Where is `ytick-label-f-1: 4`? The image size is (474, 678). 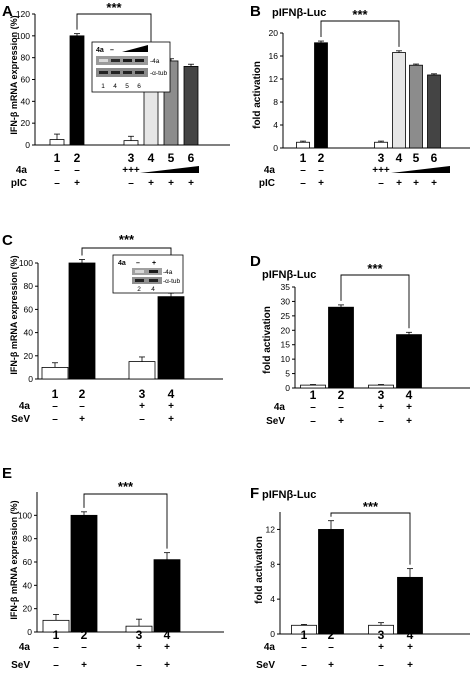 ytick-label-f-1: 4 is located at coordinates (272, 599).